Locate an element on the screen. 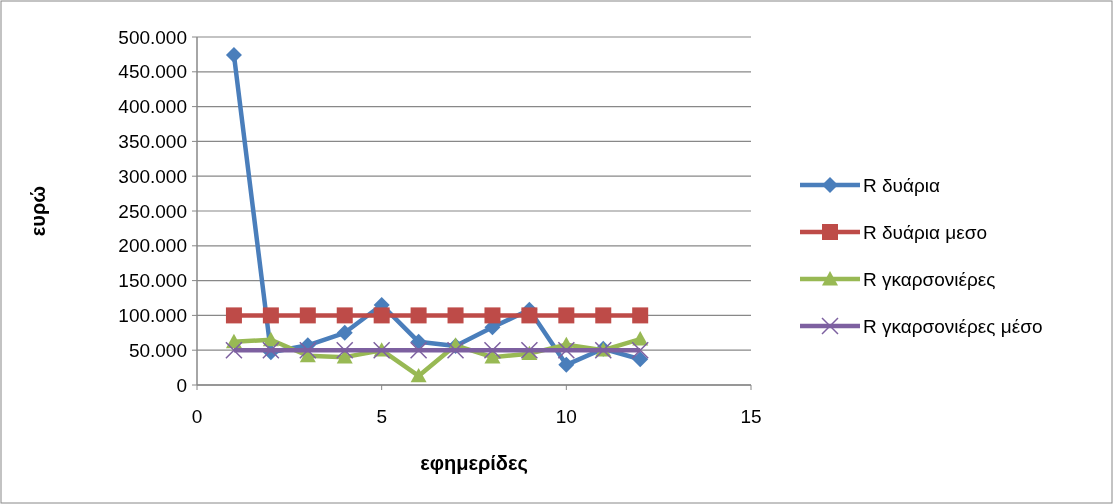 This screenshot has height=504, width=1113. x-tick-label: 0 is located at coordinates (197, 416).